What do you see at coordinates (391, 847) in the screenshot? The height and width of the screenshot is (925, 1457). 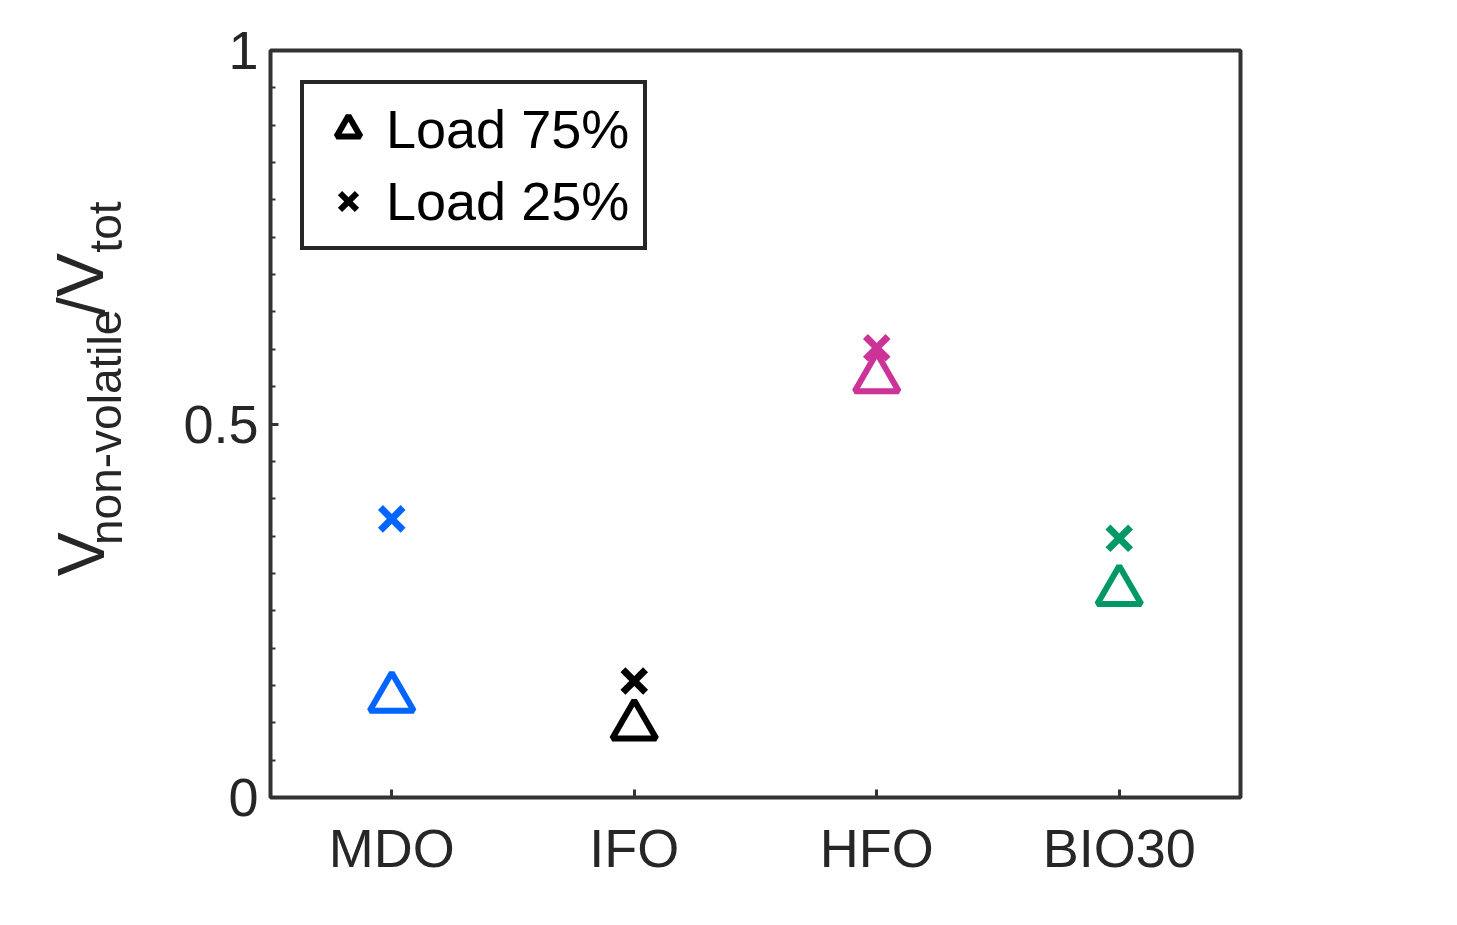 I see `x-tick-label: MDO` at bounding box center [391, 847].